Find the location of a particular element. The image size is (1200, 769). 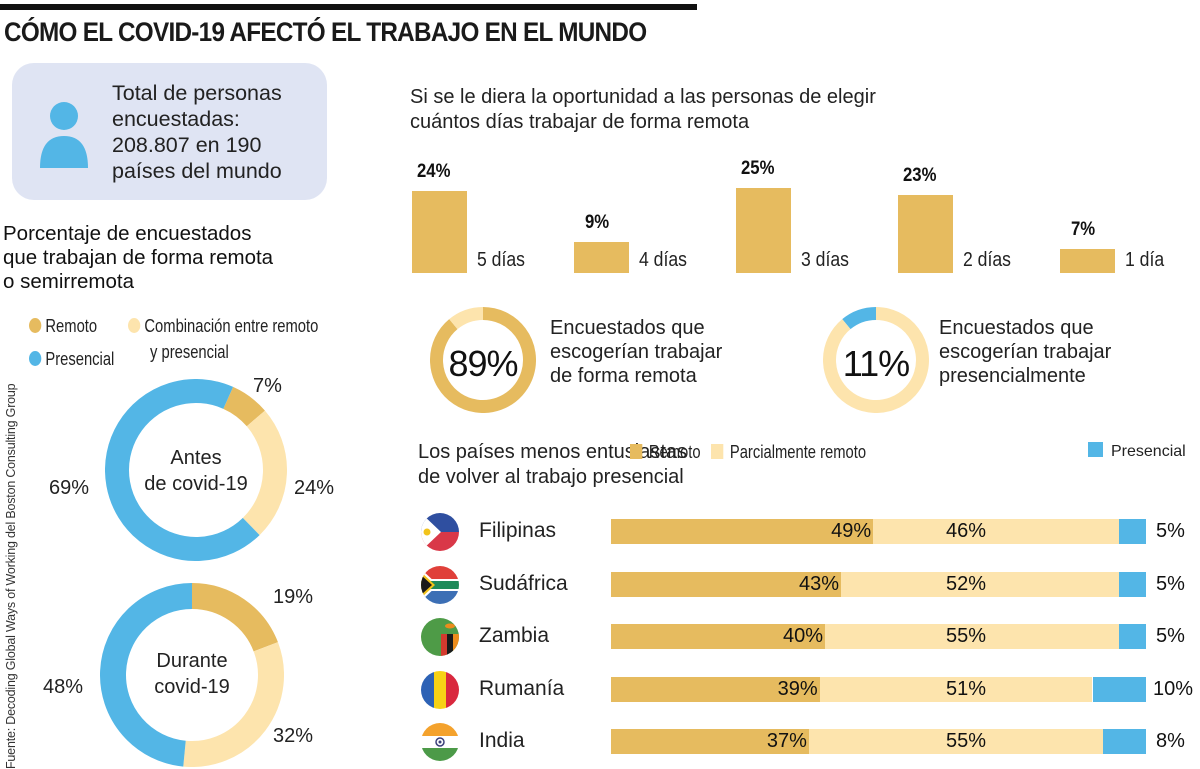

presencial-square-icon is located at coordinates (1095, 449).